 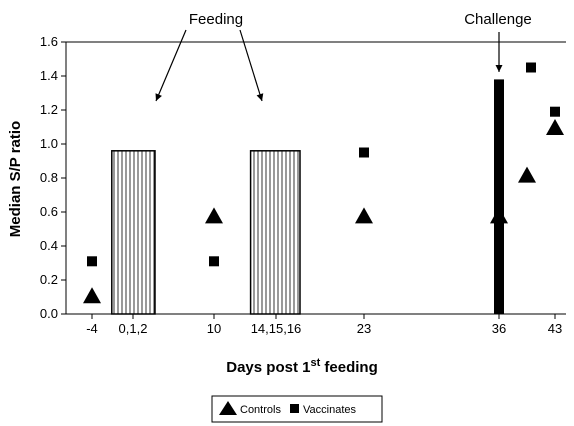 What do you see at coordinates (49, 313) in the screenshot?
I see `y-tick-label: 0.0` at bounding box center [49, 313].